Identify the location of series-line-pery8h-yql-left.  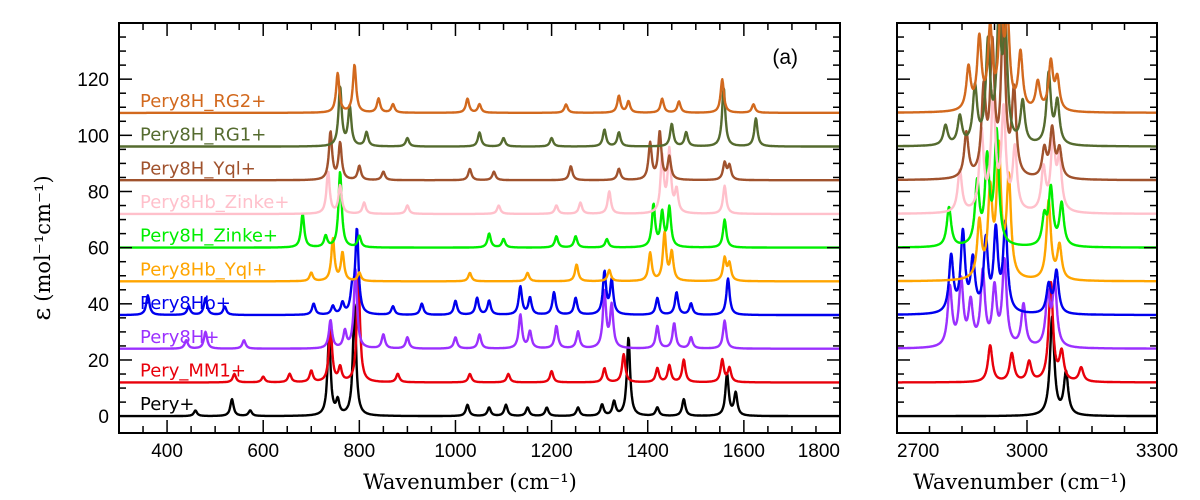
(479, 156).